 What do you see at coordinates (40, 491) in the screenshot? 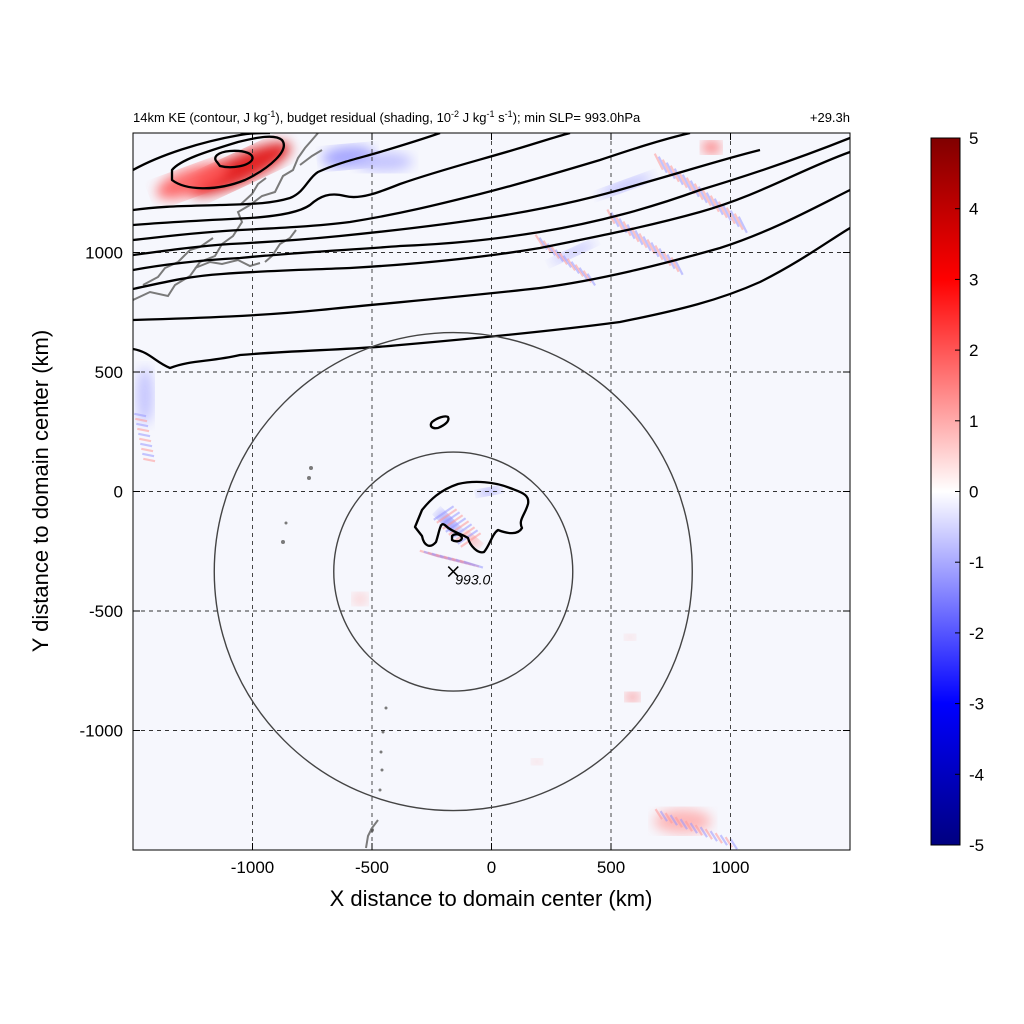
I see `y-axis-label: Y distance to domain center (km)` at bounding box center [40, 491].